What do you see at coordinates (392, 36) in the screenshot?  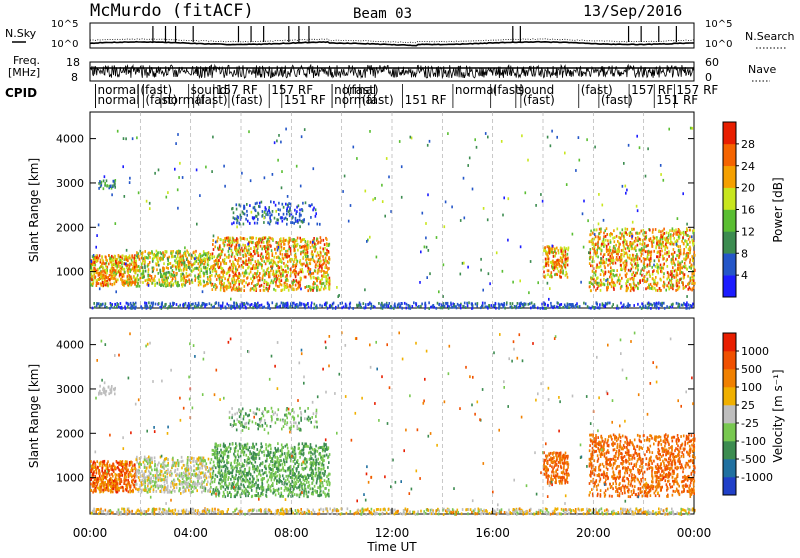 I see `noise-traces` at bounding box center [392, 36].